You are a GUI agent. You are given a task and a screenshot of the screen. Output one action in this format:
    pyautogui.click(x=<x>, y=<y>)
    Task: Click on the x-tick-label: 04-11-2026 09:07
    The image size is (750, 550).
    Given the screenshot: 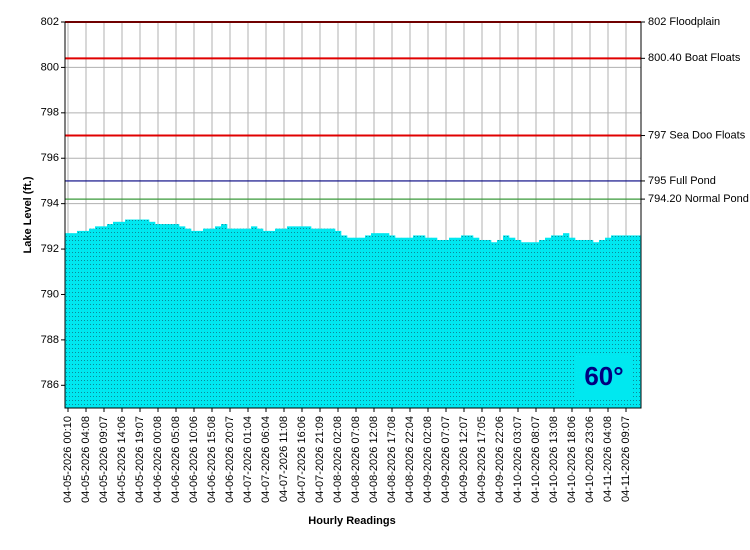 What is the action you would take?
    pyautogui.click(x=626, y=459)
    